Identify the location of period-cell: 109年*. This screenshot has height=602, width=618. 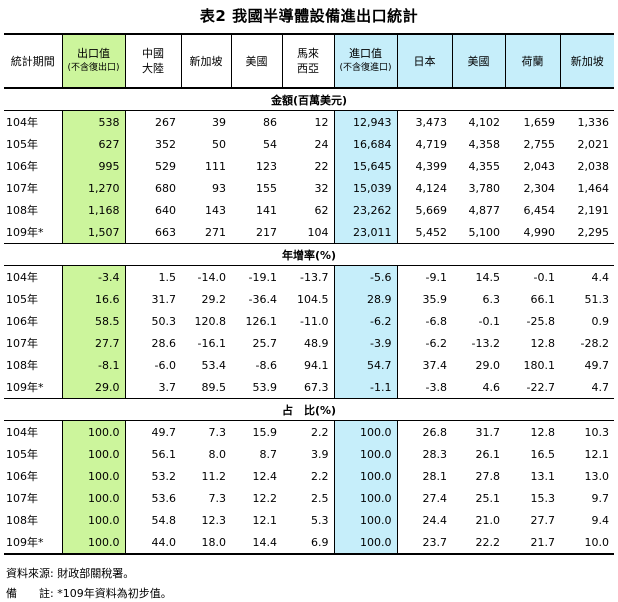
(33, 387).